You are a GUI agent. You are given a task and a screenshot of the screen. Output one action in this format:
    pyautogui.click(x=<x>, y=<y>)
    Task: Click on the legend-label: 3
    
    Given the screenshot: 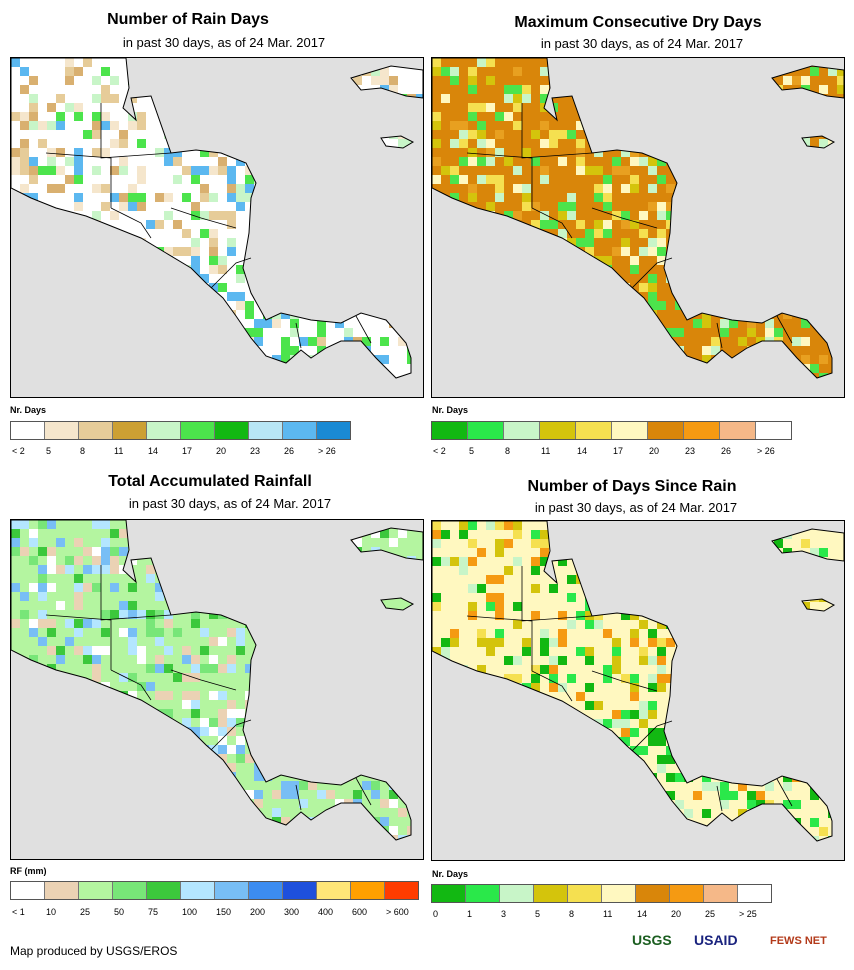 What is the action you would take?
    pyautogui.click(x=504, y=914)
    